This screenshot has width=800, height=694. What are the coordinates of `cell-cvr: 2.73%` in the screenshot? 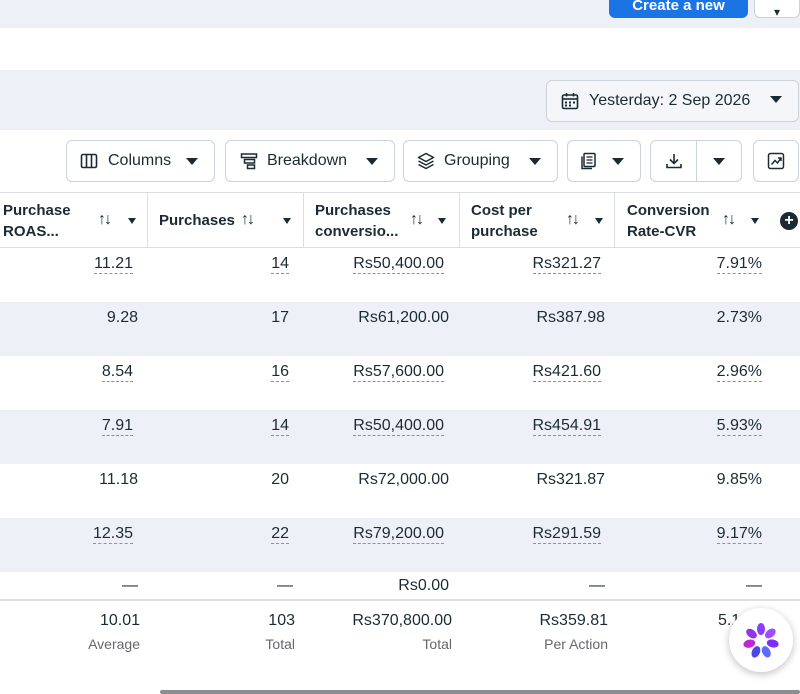 It's located at (739, 318).